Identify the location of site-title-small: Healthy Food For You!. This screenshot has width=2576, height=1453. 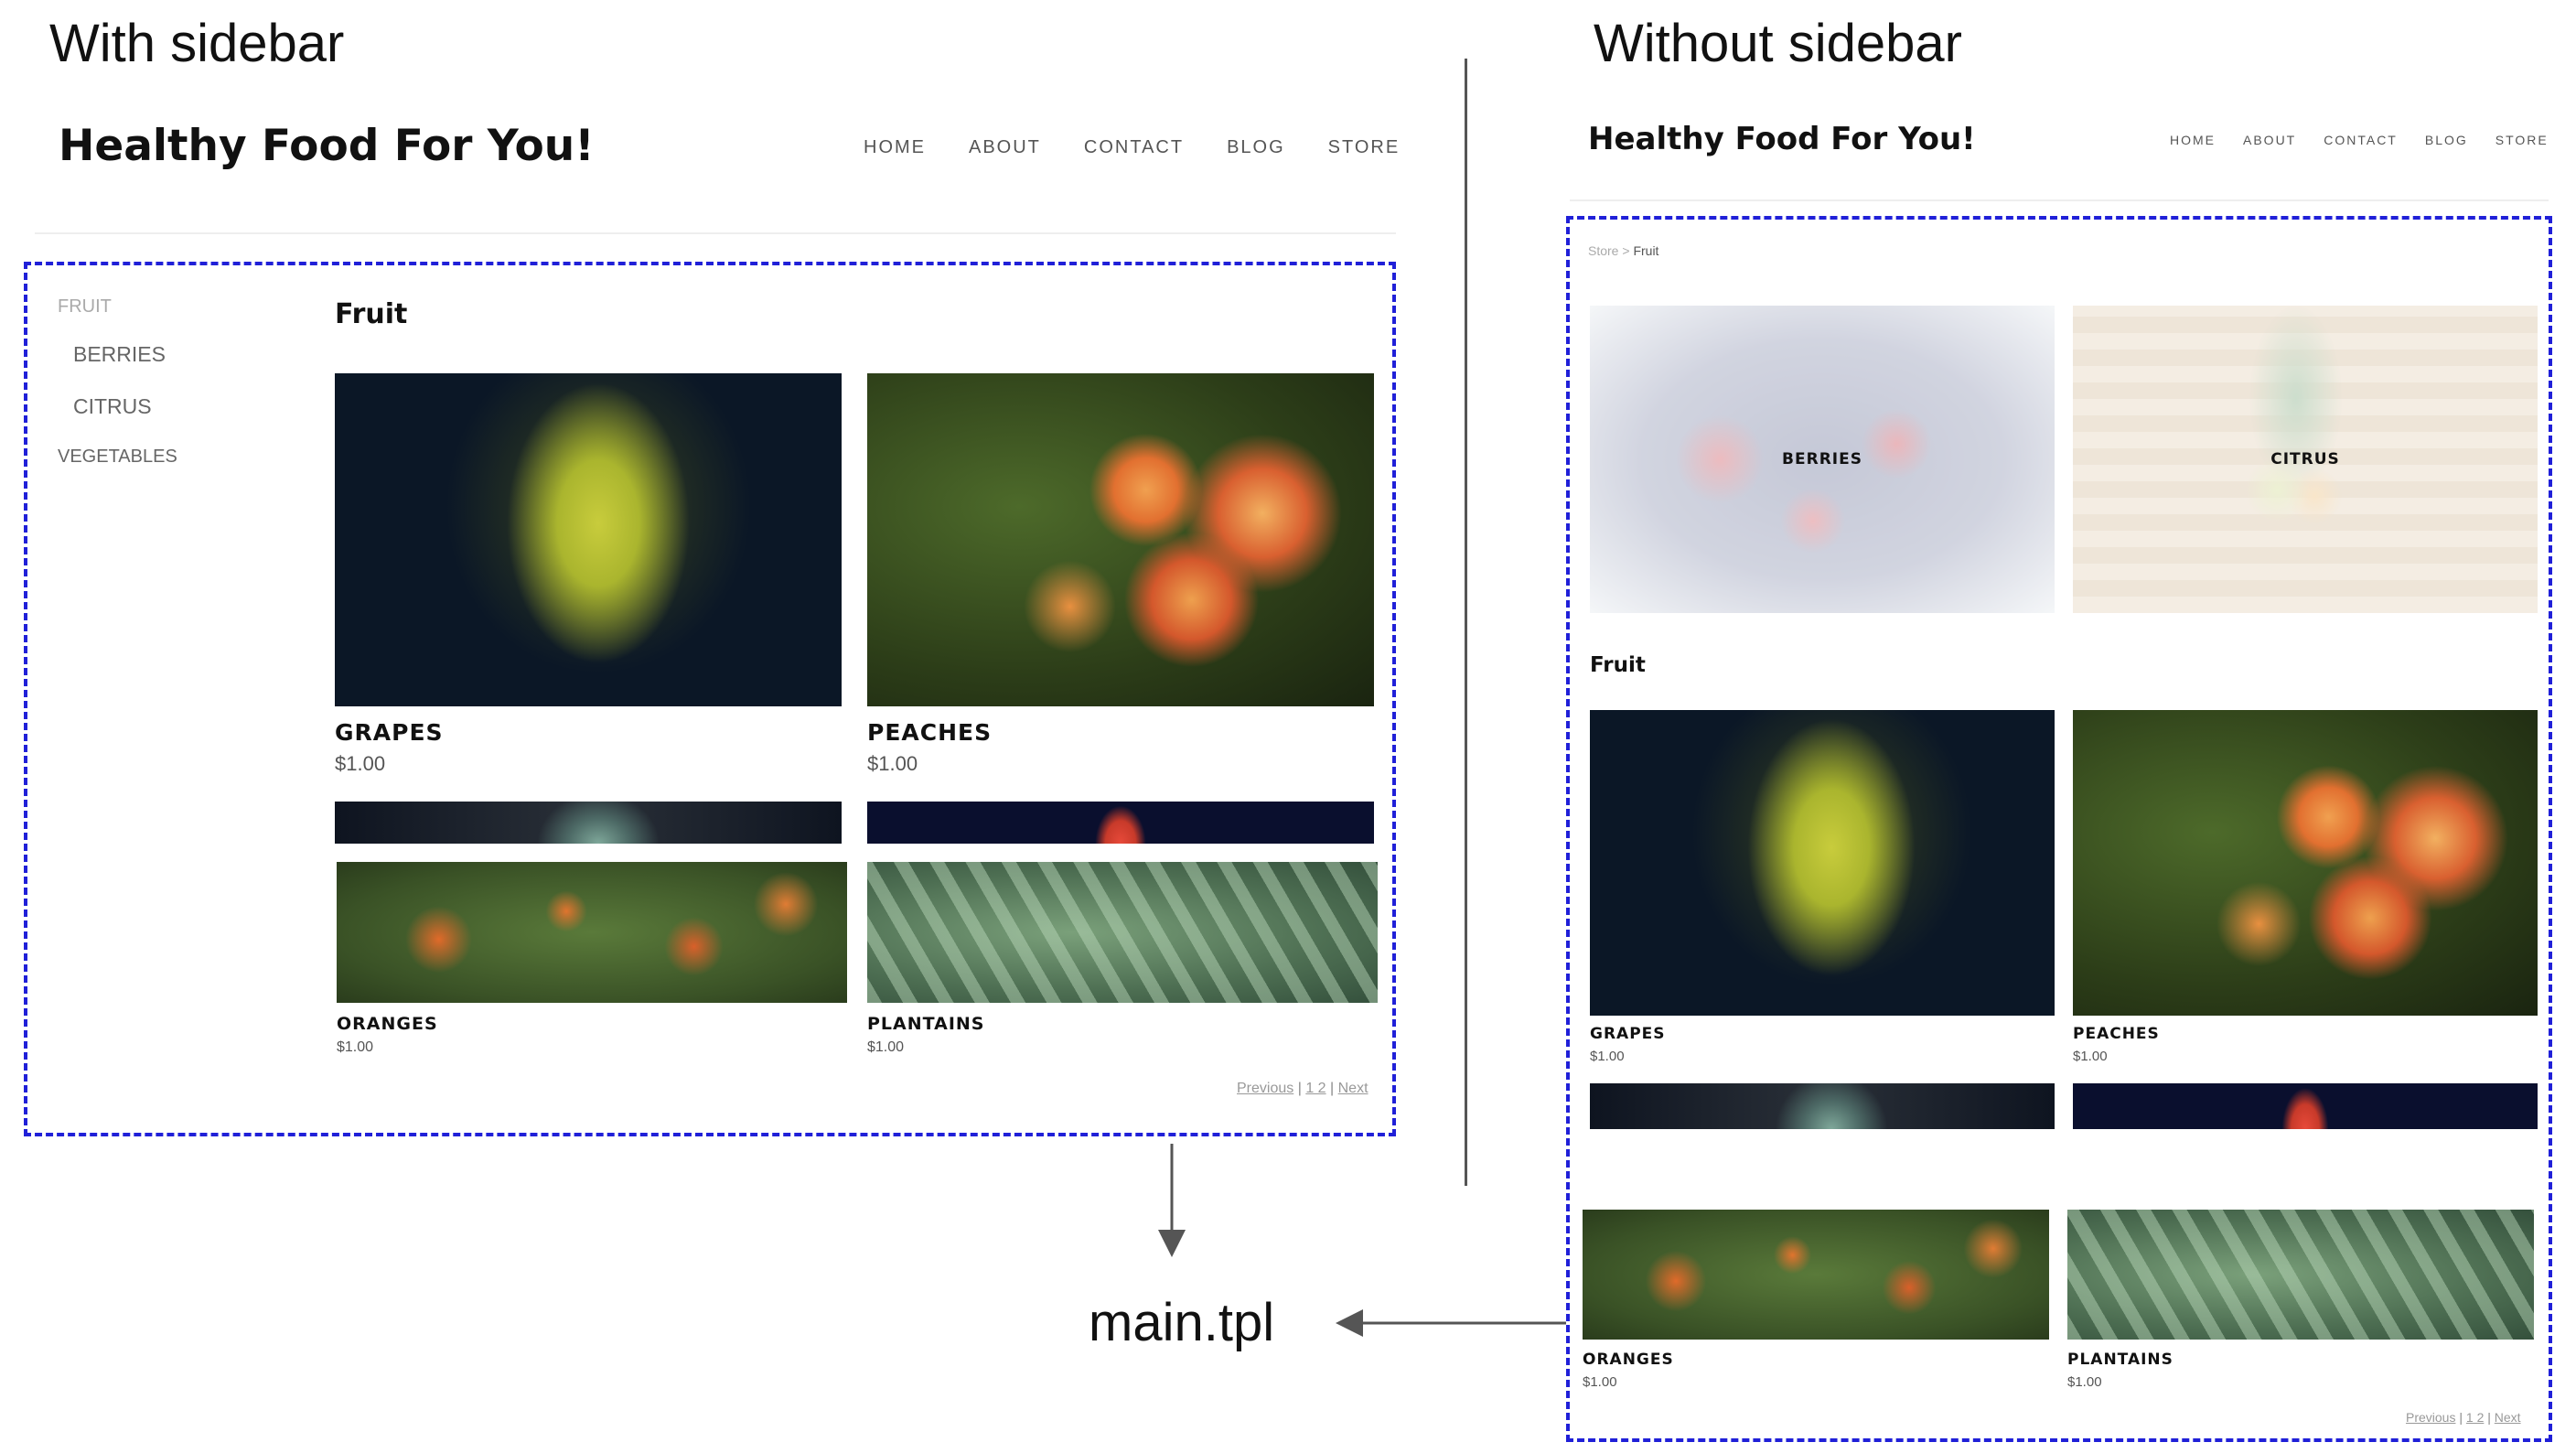
(1782, 139).